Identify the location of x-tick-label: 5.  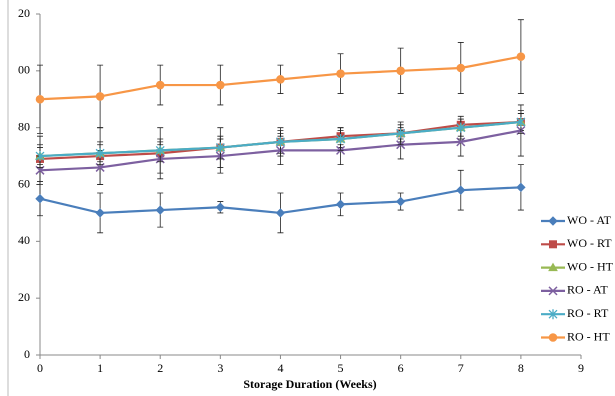
(341, 368).